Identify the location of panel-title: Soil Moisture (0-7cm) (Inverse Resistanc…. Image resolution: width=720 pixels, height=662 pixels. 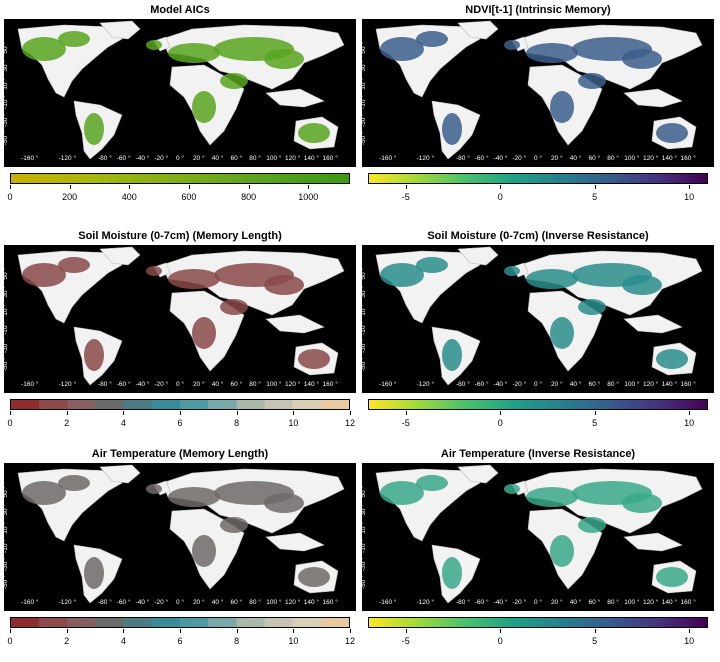
(538, 236).